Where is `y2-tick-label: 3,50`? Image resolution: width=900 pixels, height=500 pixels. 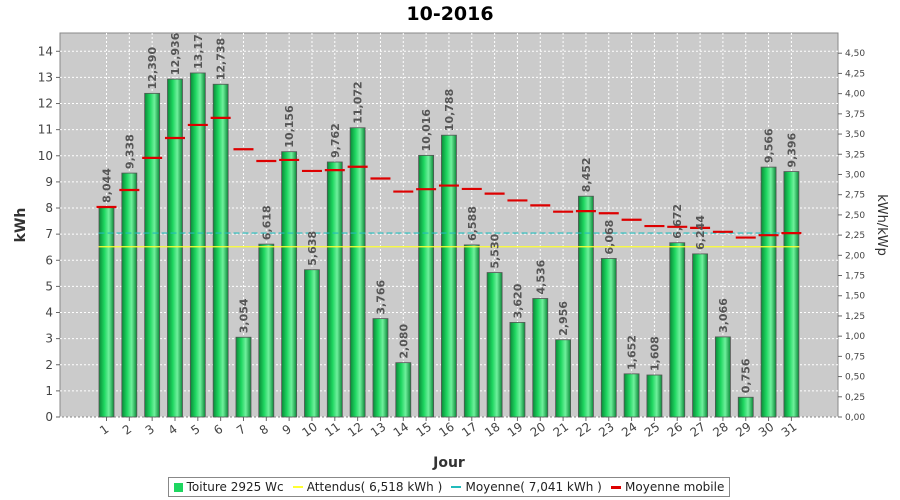
y2-tick-label: 3,50 is located at coordinates (855, 135).